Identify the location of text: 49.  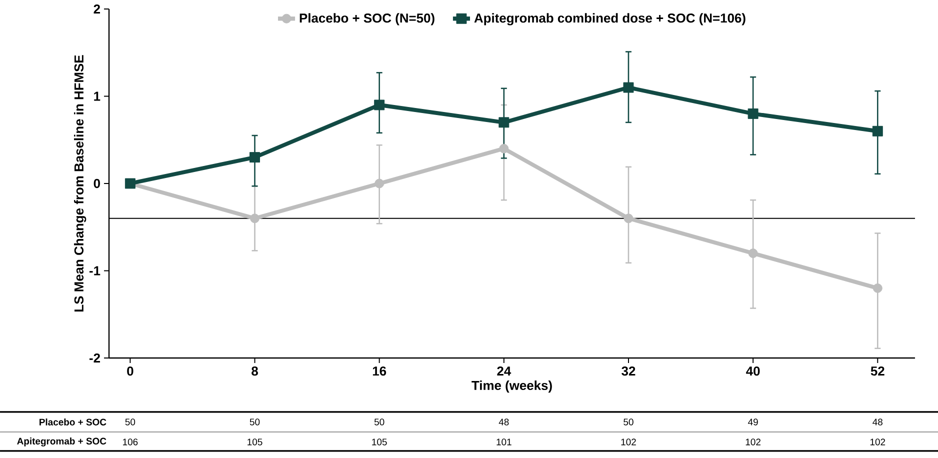
(753, 422).